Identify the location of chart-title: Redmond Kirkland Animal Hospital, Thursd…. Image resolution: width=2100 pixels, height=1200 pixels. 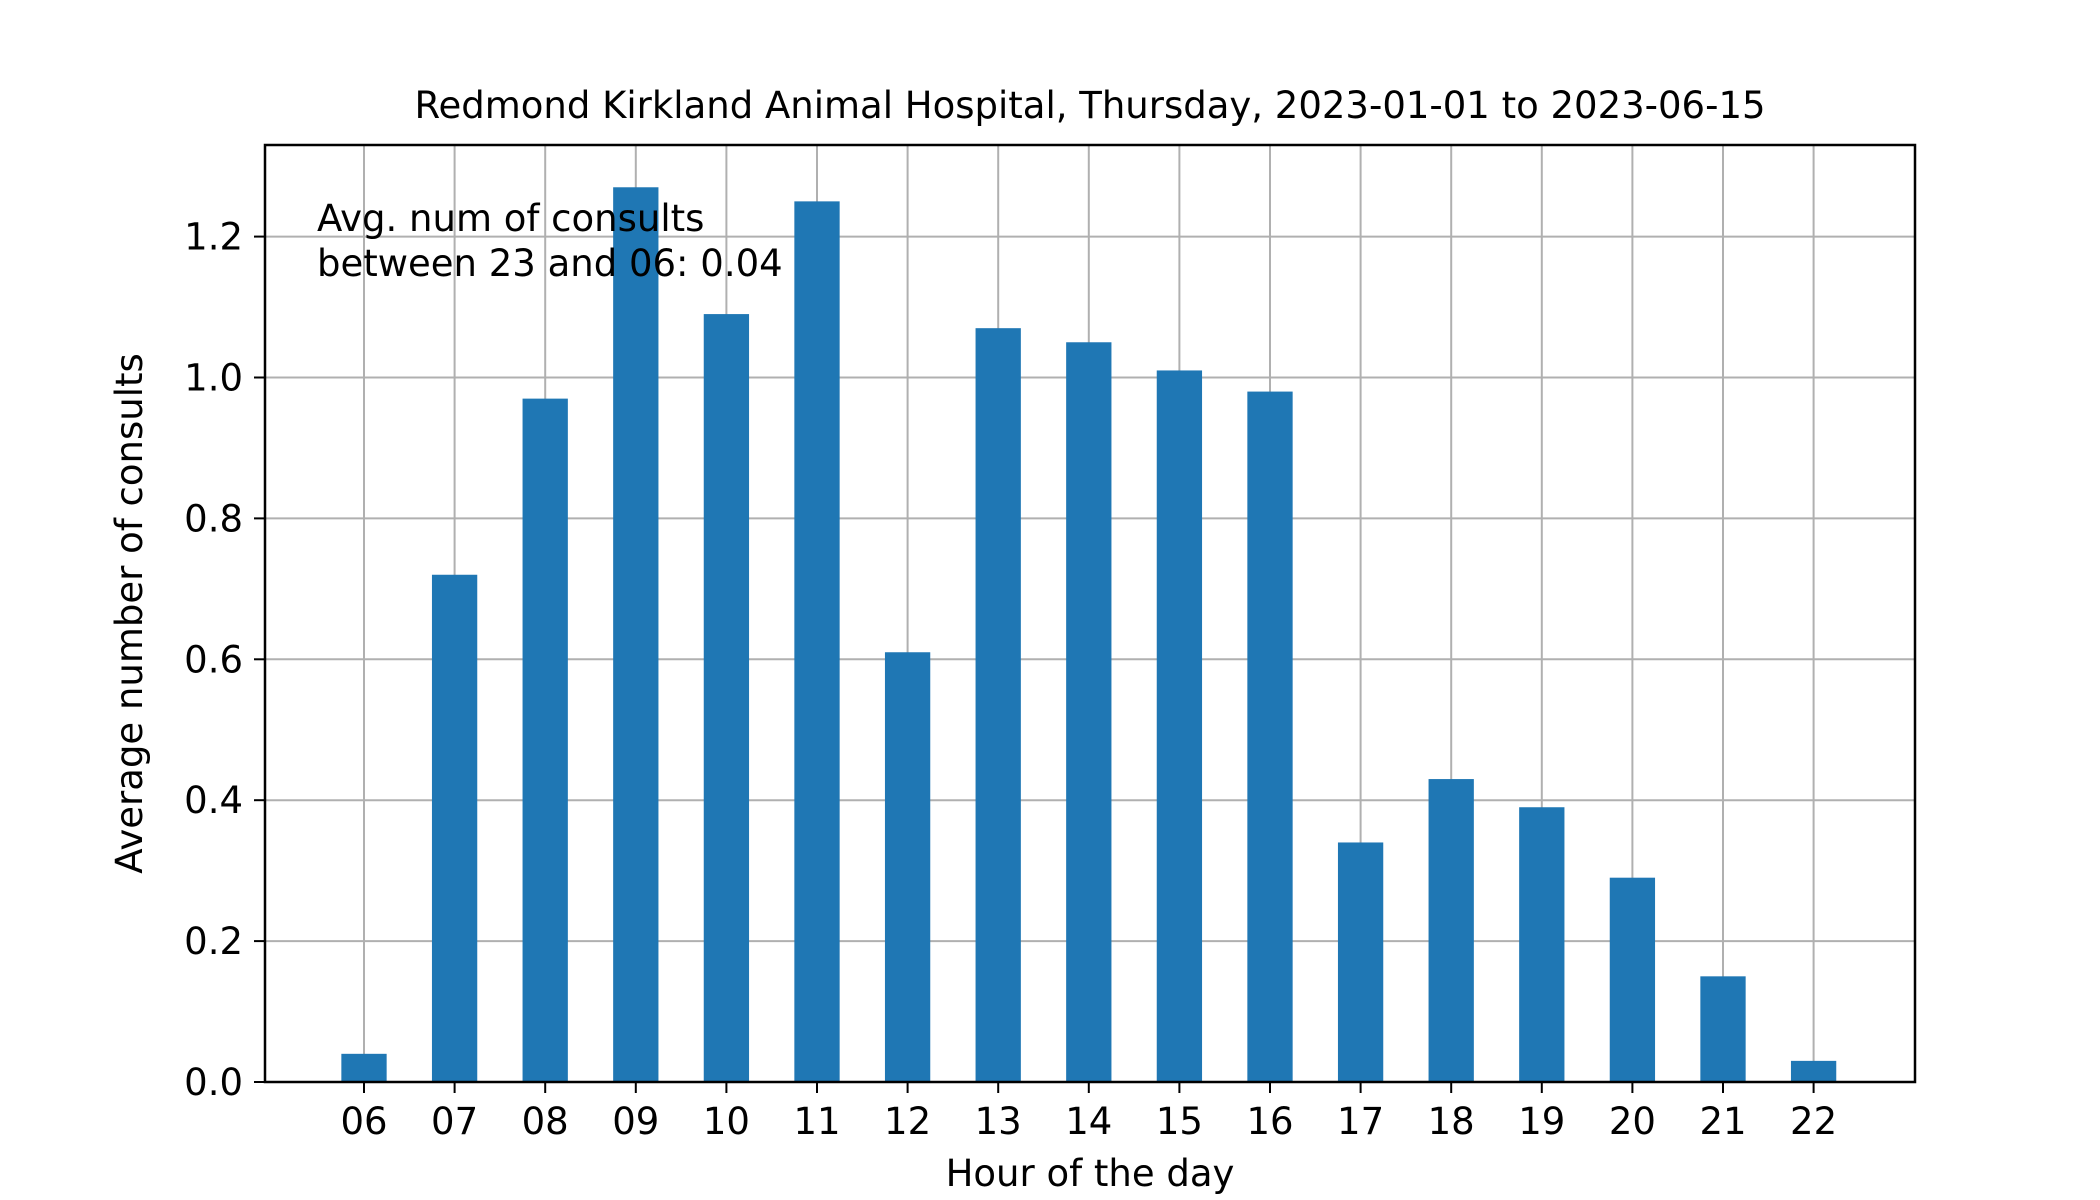
(1089, 105).